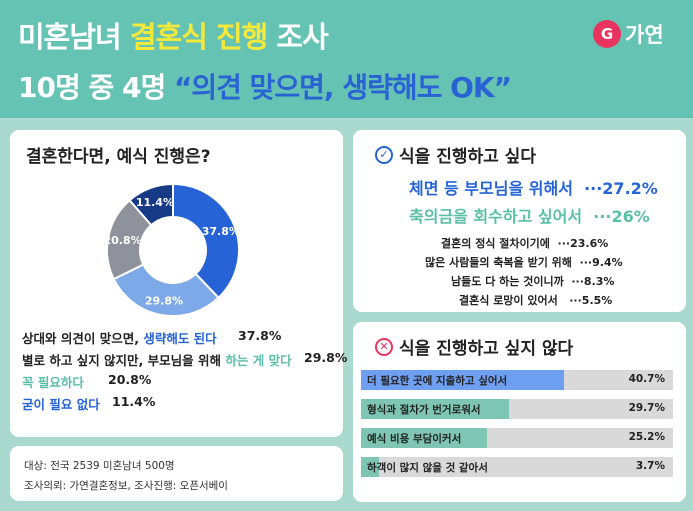 This screenshot has height=511, width=693. I want to click on bar-value: 40.7%, so click(646, 379).